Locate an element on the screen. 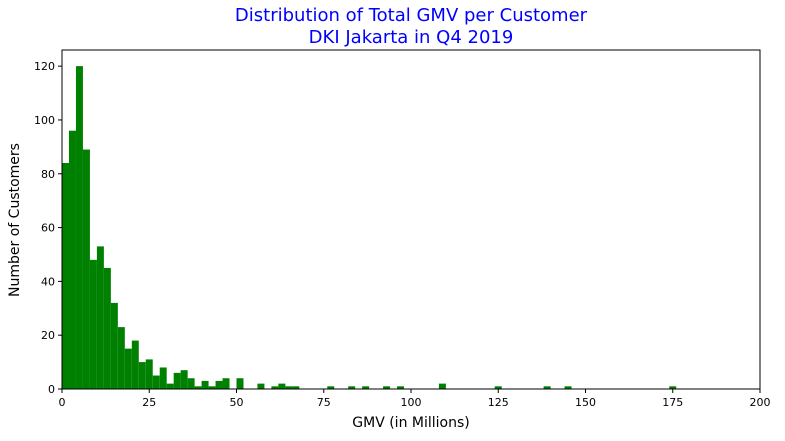 The image size is (785, 441). y-tick-label: 20 is located at coordinates (48, 335).